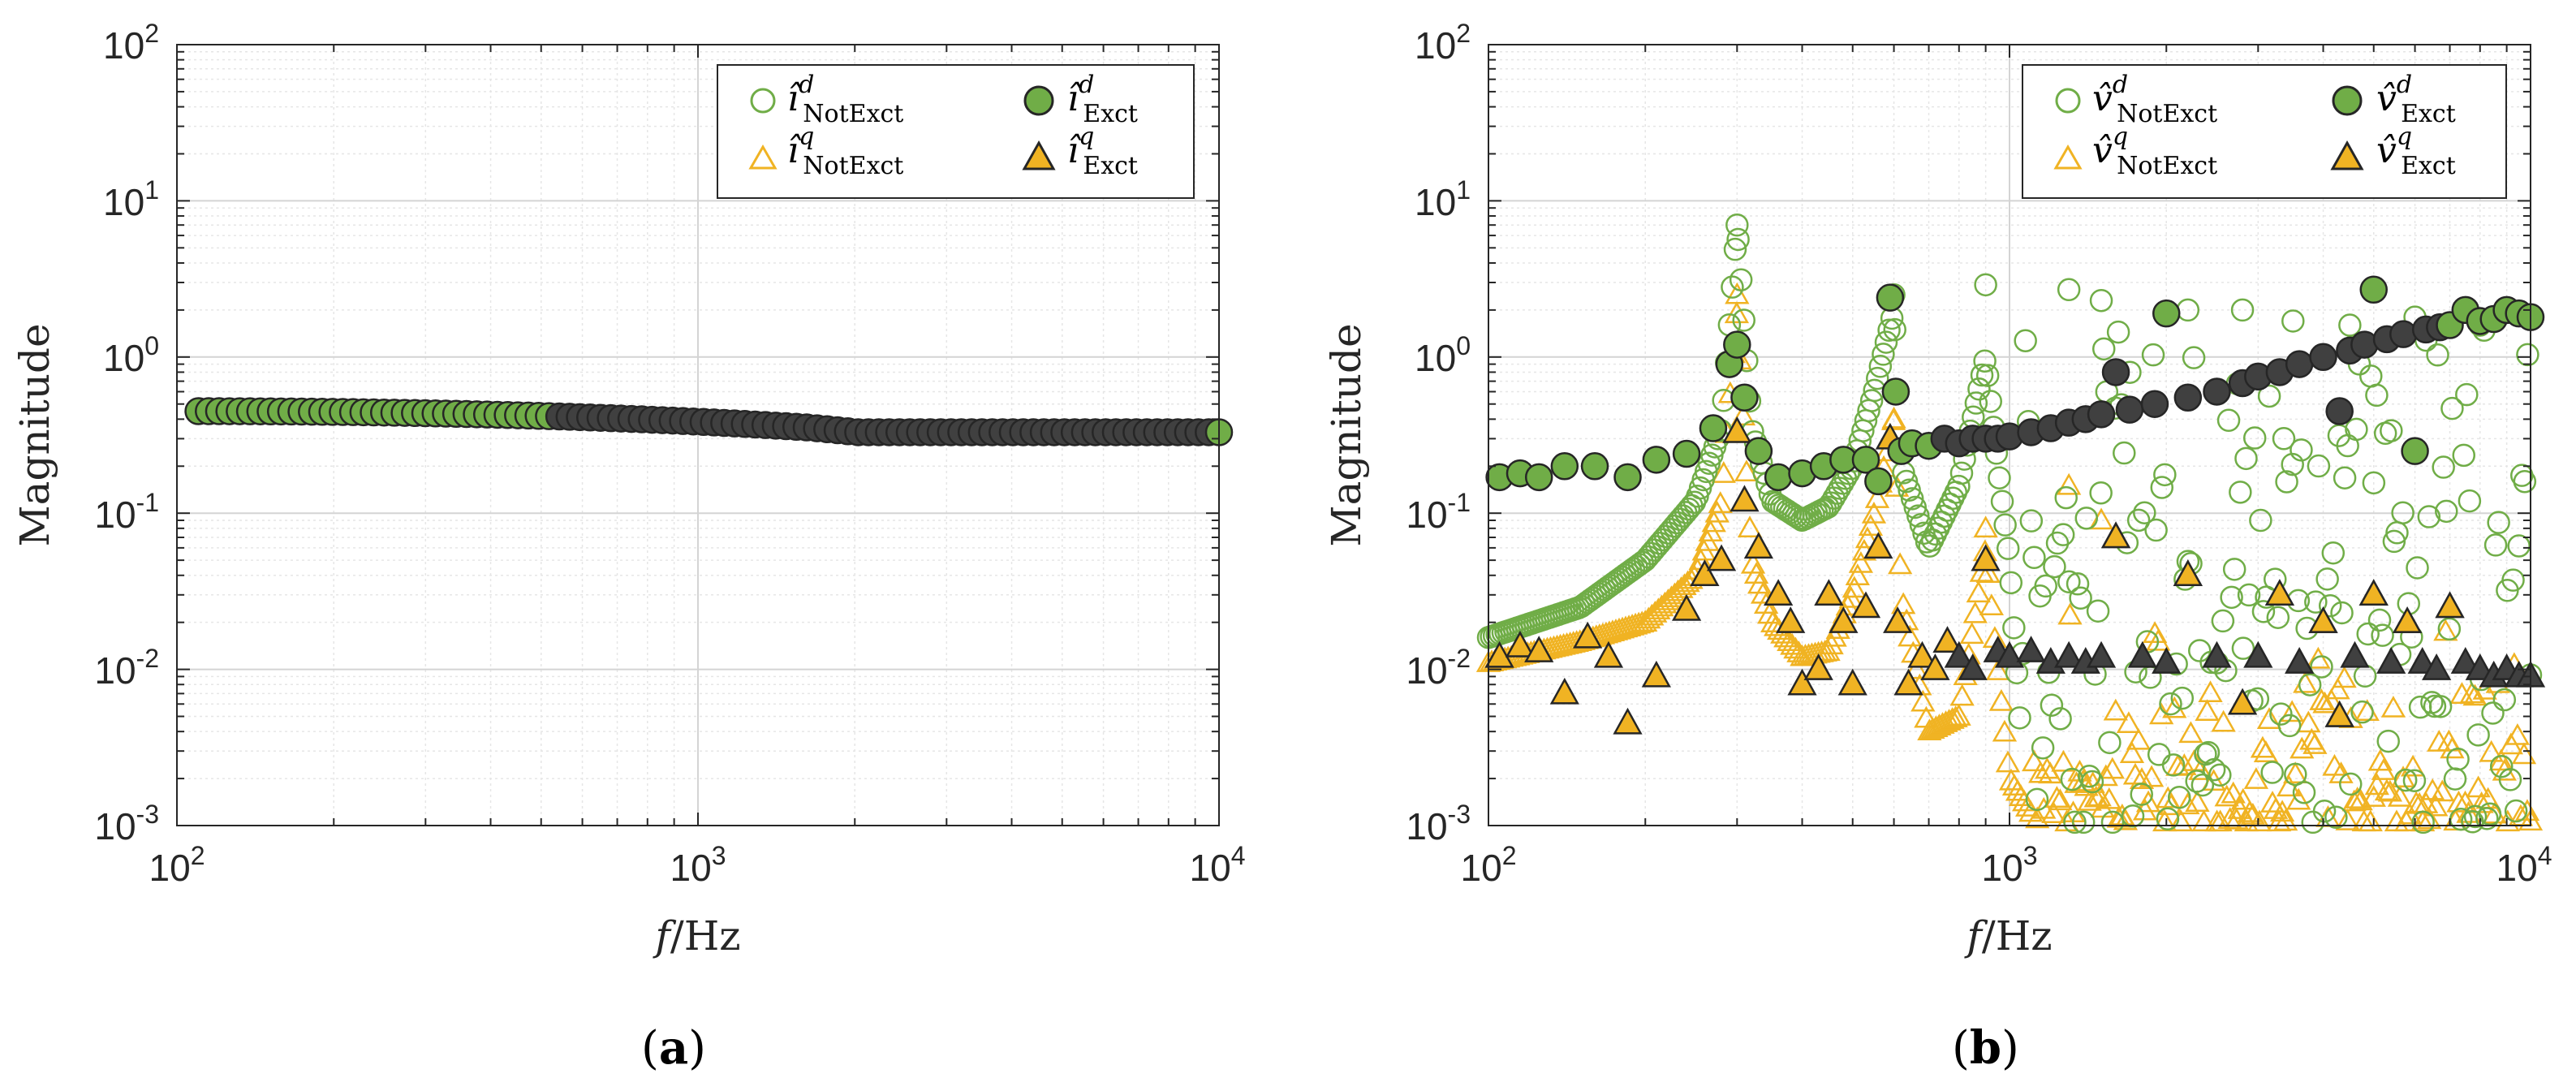 This screenshot has width=2576, height=1091. What do you see at coordinates (2154, 99) in the screenshot?
I see `legend-label: v̂d NotExct` at bounding box center [2154, 99].